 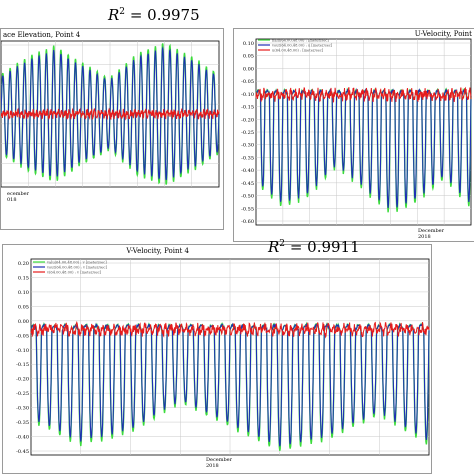 I want to click on r2-bottom-value: = 0.9911, so click(x=324, y=247).